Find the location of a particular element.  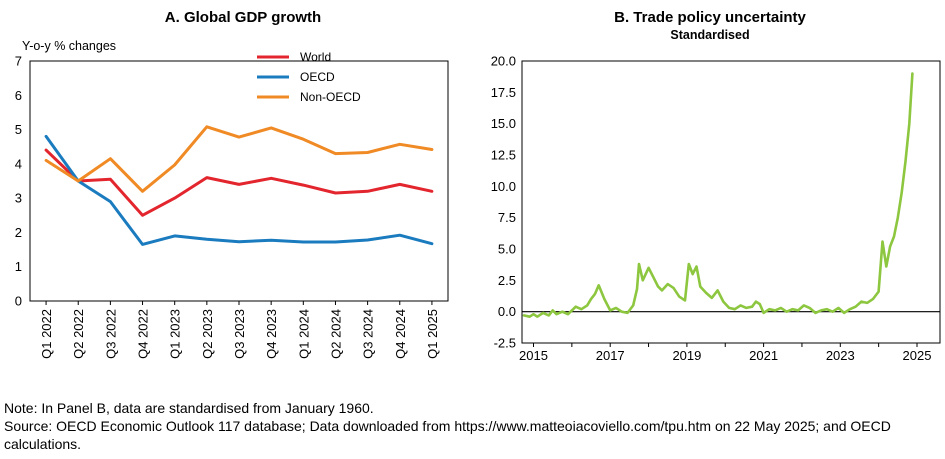

panel-a-x-tick-label: Q2 2023 is located at coordinates (207, 334).